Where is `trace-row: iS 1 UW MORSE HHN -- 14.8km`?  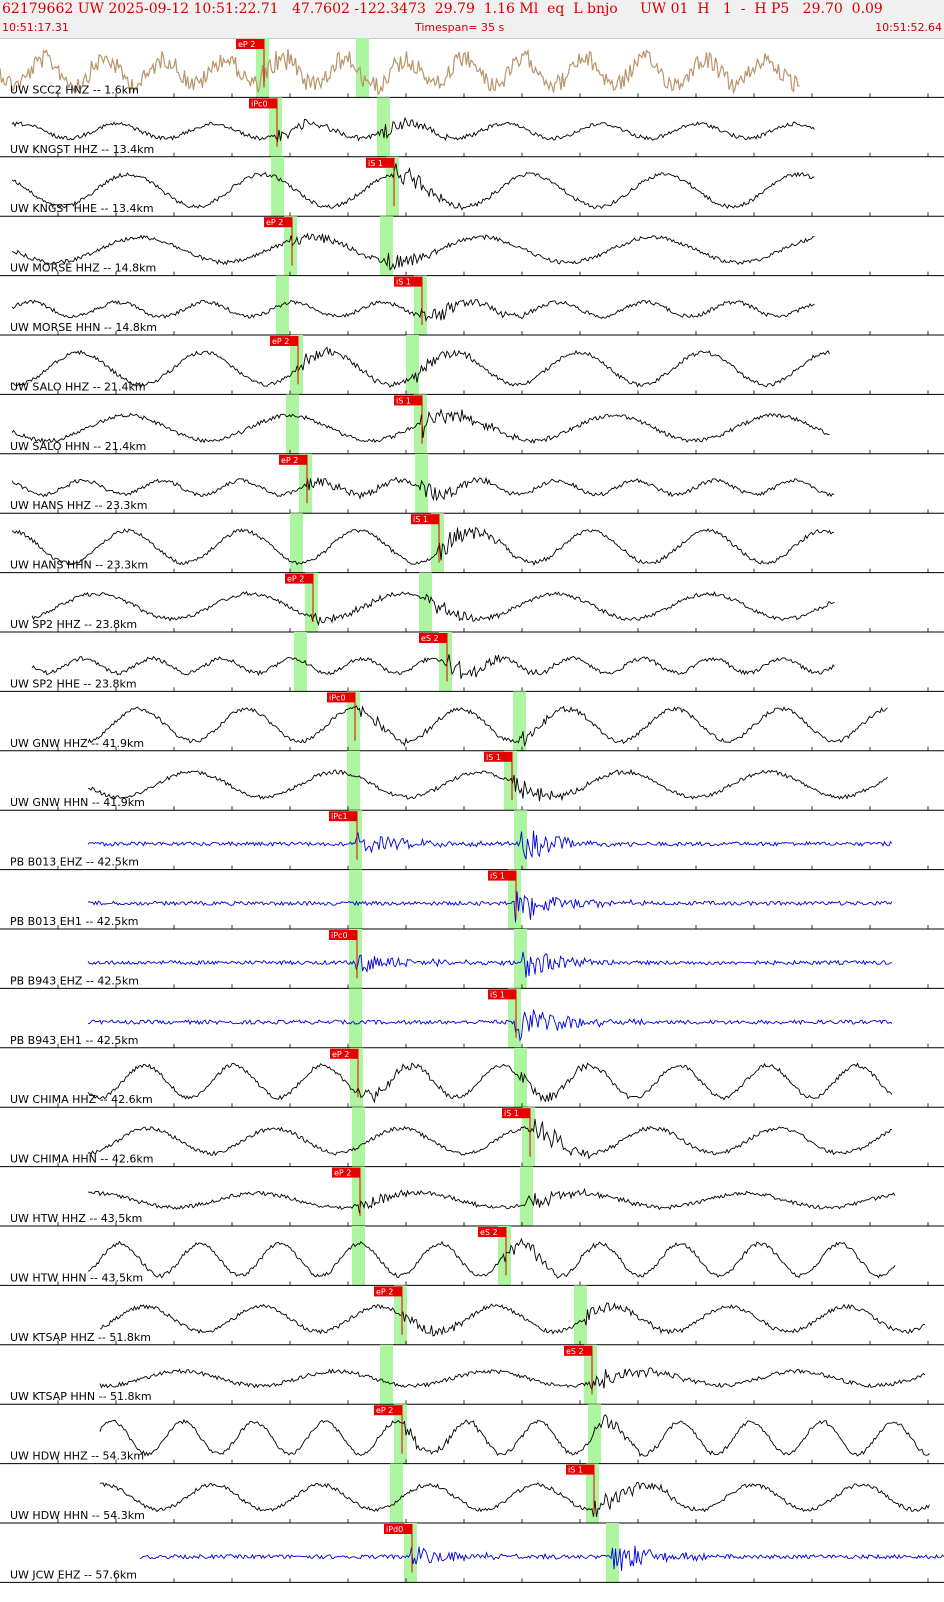 trace-row: iS 1 UW MORSE HHN -- 14.8km is located at coordinates (472, 305).